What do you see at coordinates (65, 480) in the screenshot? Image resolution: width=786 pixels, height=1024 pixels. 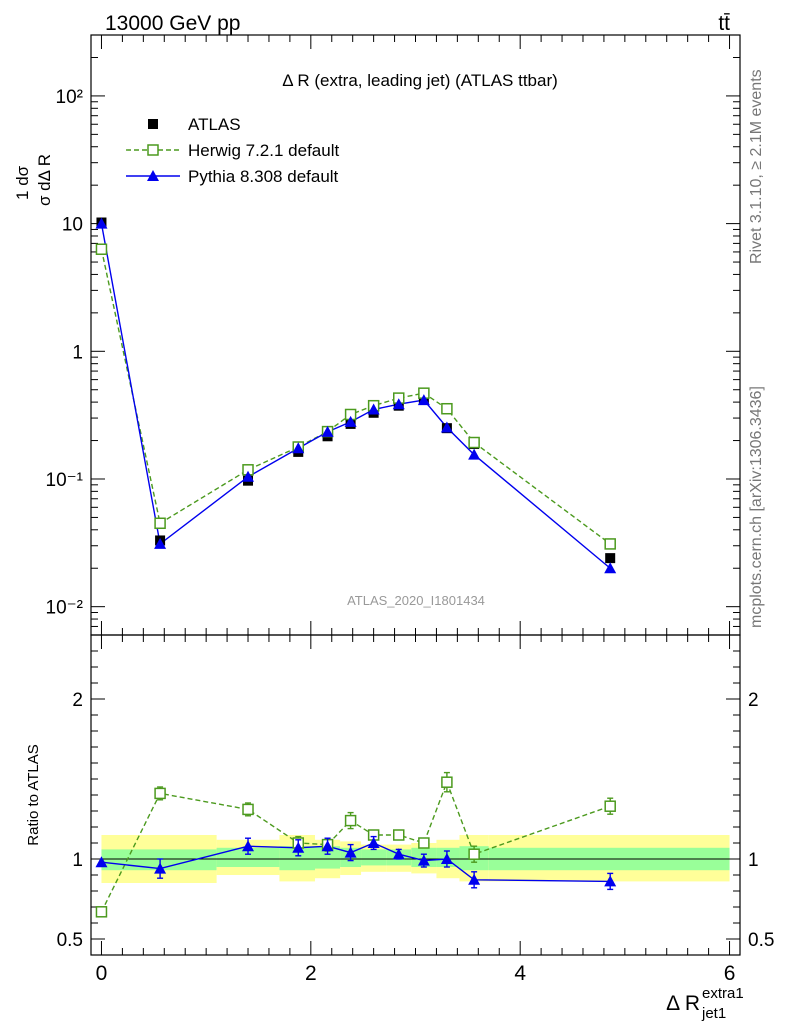 I see `y-tick-label: 10⁻¹` at bounding box center [65, 480].